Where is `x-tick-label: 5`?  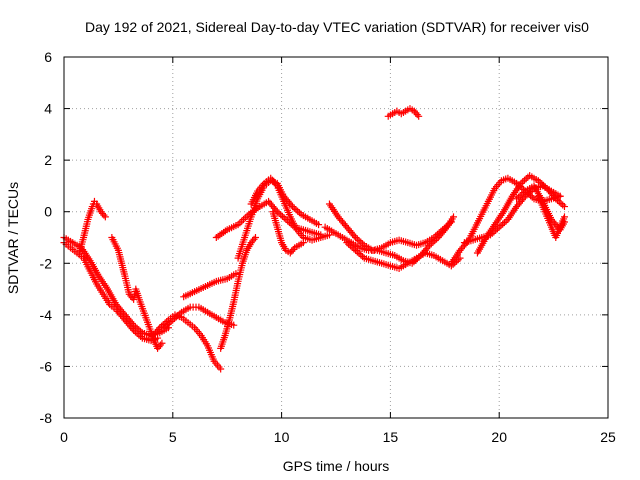
x-tick-label: 5 is located at coordinates (173, 437).